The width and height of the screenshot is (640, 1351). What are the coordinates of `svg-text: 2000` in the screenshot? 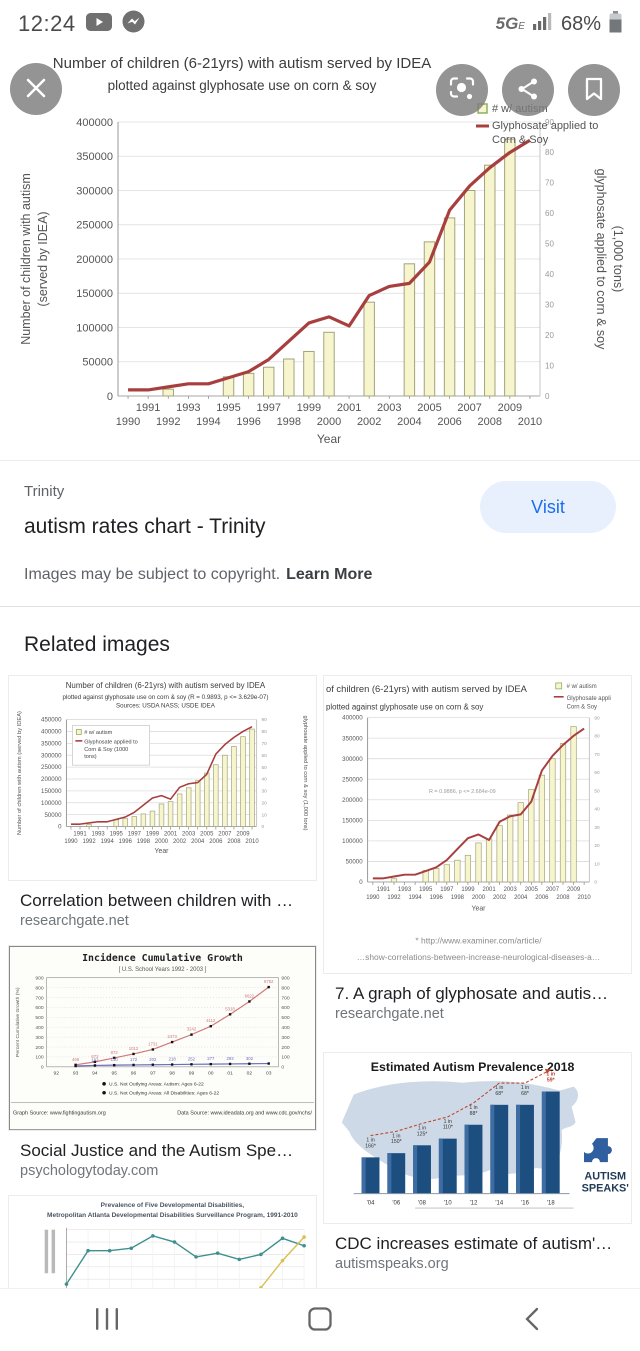 It's located at (329, 422).